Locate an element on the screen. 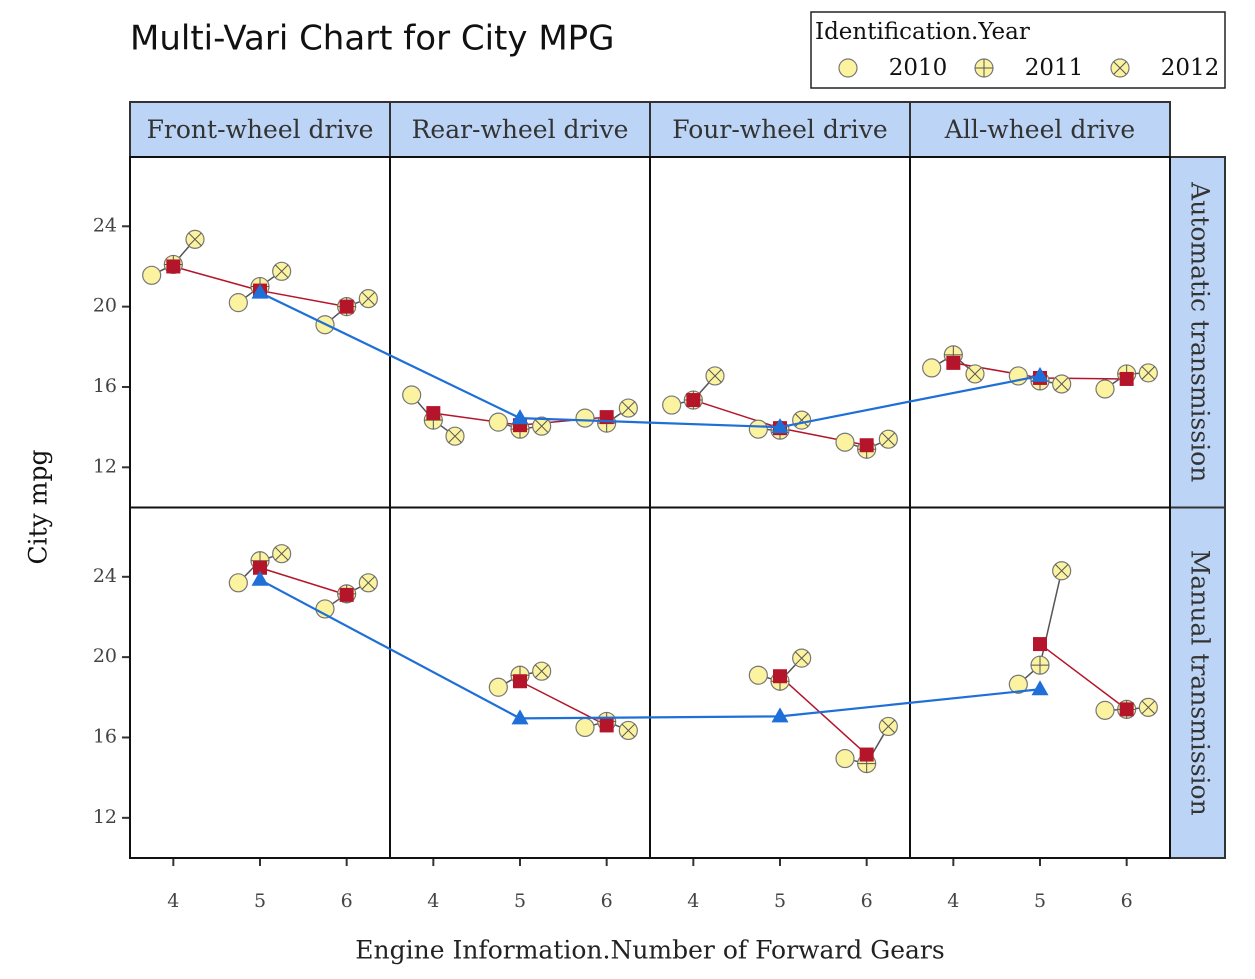 The width and height of the screenshot is (1255, 979). legend-box is located at coordinates (1018, 50).